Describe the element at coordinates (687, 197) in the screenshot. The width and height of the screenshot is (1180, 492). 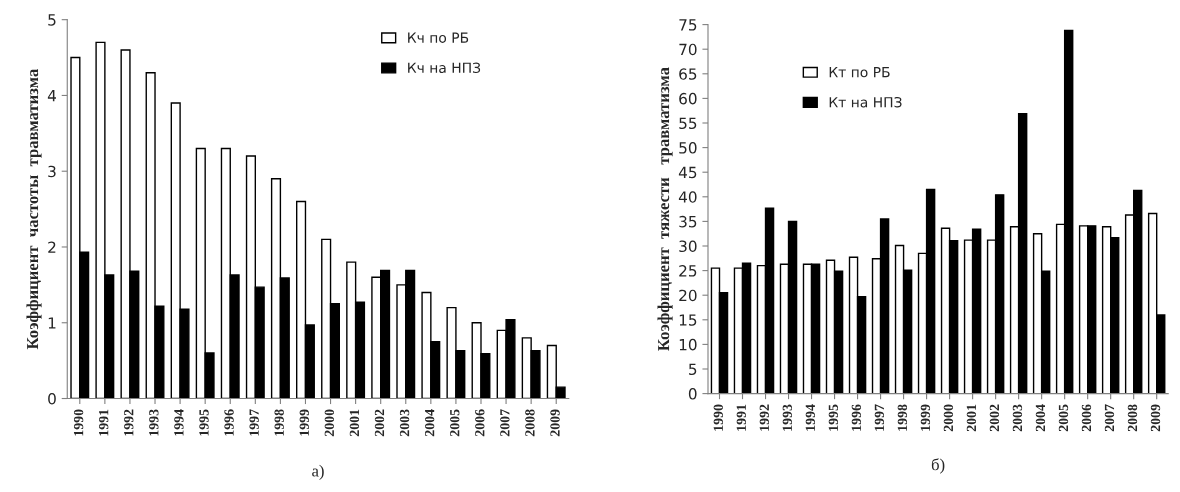
I see `y-tick-label: 40` at that location.